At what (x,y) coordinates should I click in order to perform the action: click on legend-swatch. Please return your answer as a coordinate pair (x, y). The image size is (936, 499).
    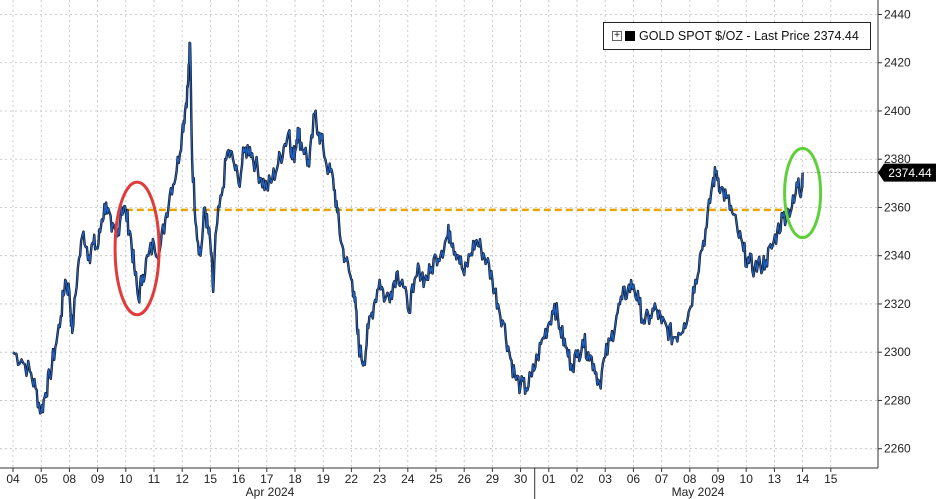
    Looking at the image, I should click on (630, 36).